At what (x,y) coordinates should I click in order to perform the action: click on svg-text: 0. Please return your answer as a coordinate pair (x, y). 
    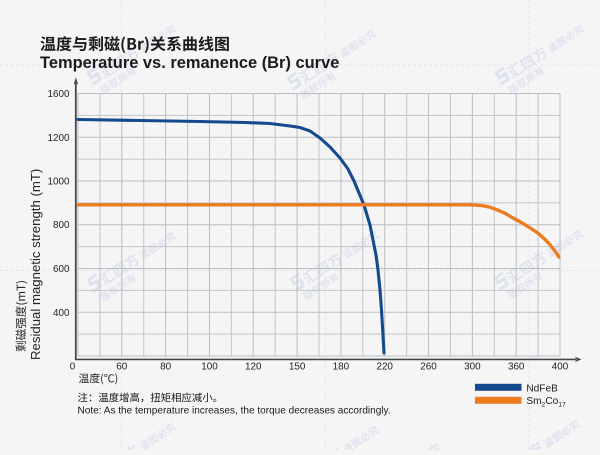
    Looking at the image, I should click on (73, 366).